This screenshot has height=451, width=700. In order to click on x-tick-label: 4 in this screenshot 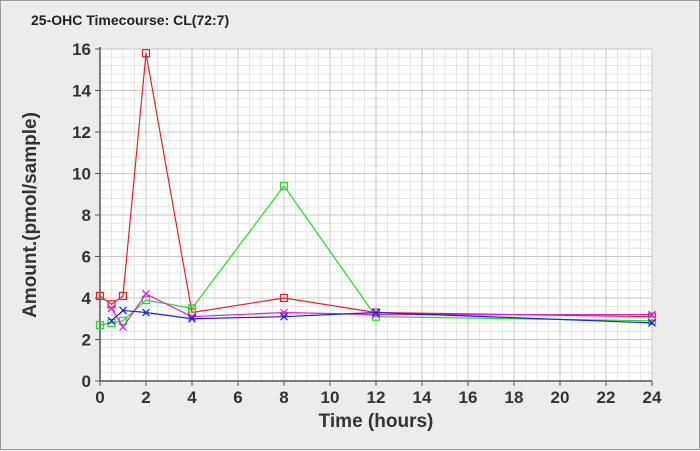, I will do `click(192, 397)`.